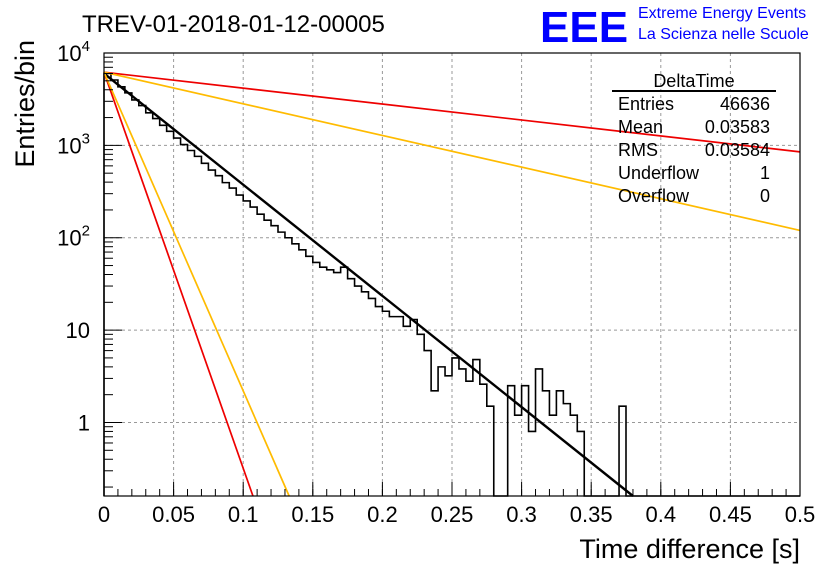  I want to click on y-tick-label: 10², so click(73, 237).